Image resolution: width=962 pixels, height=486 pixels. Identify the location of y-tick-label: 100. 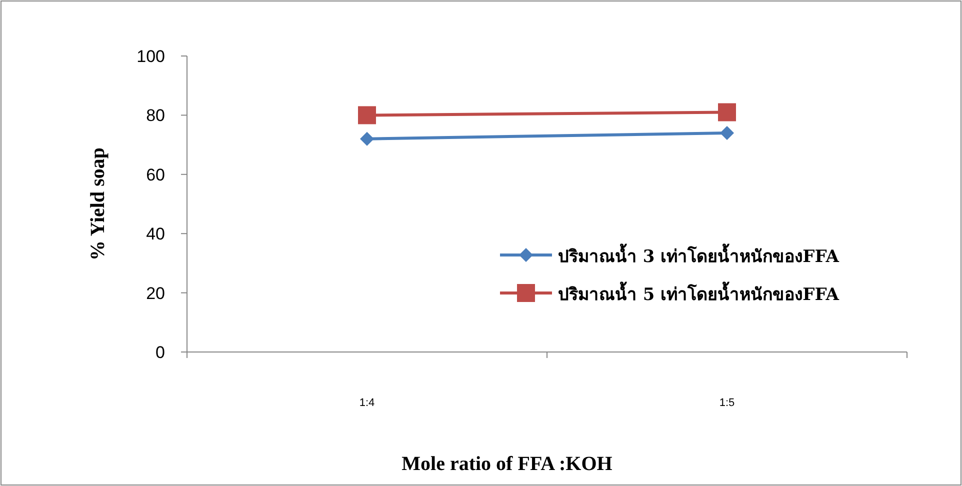
(150, 56).